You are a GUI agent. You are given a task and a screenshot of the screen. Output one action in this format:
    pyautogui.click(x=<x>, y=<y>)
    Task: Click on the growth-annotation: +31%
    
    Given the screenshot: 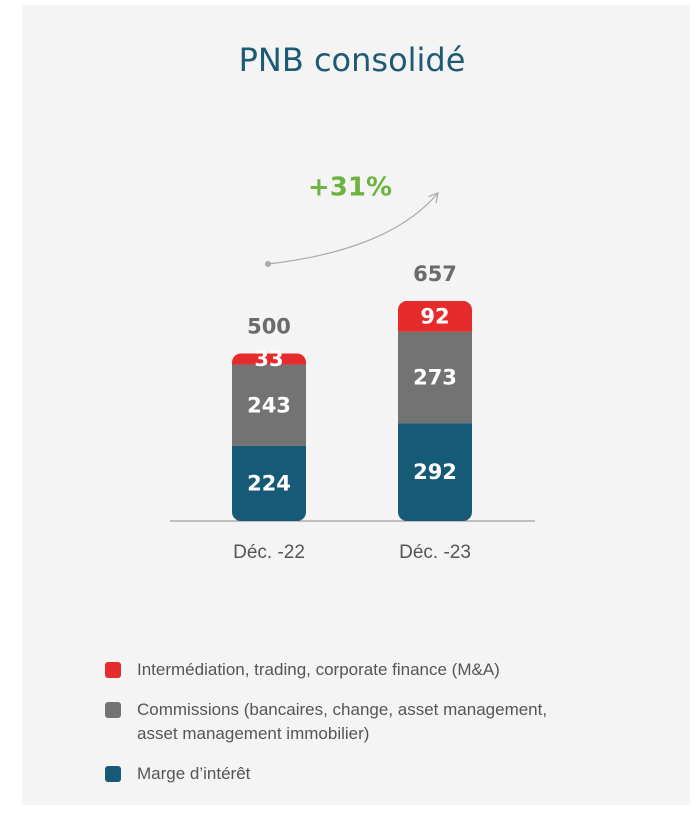 What is the action you would take?
    pyautogui.click(x=350, y=188)
    